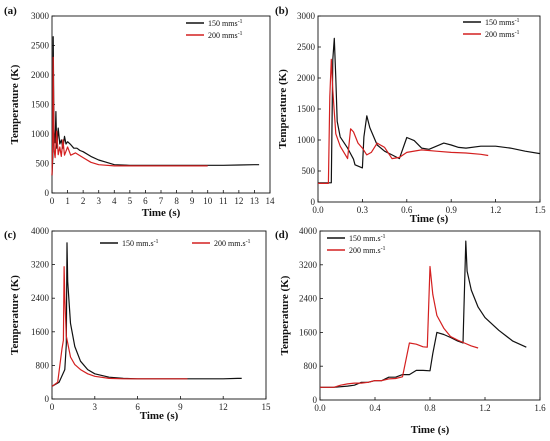  I want to click on x-tick-label: 8, so click(176, 201).